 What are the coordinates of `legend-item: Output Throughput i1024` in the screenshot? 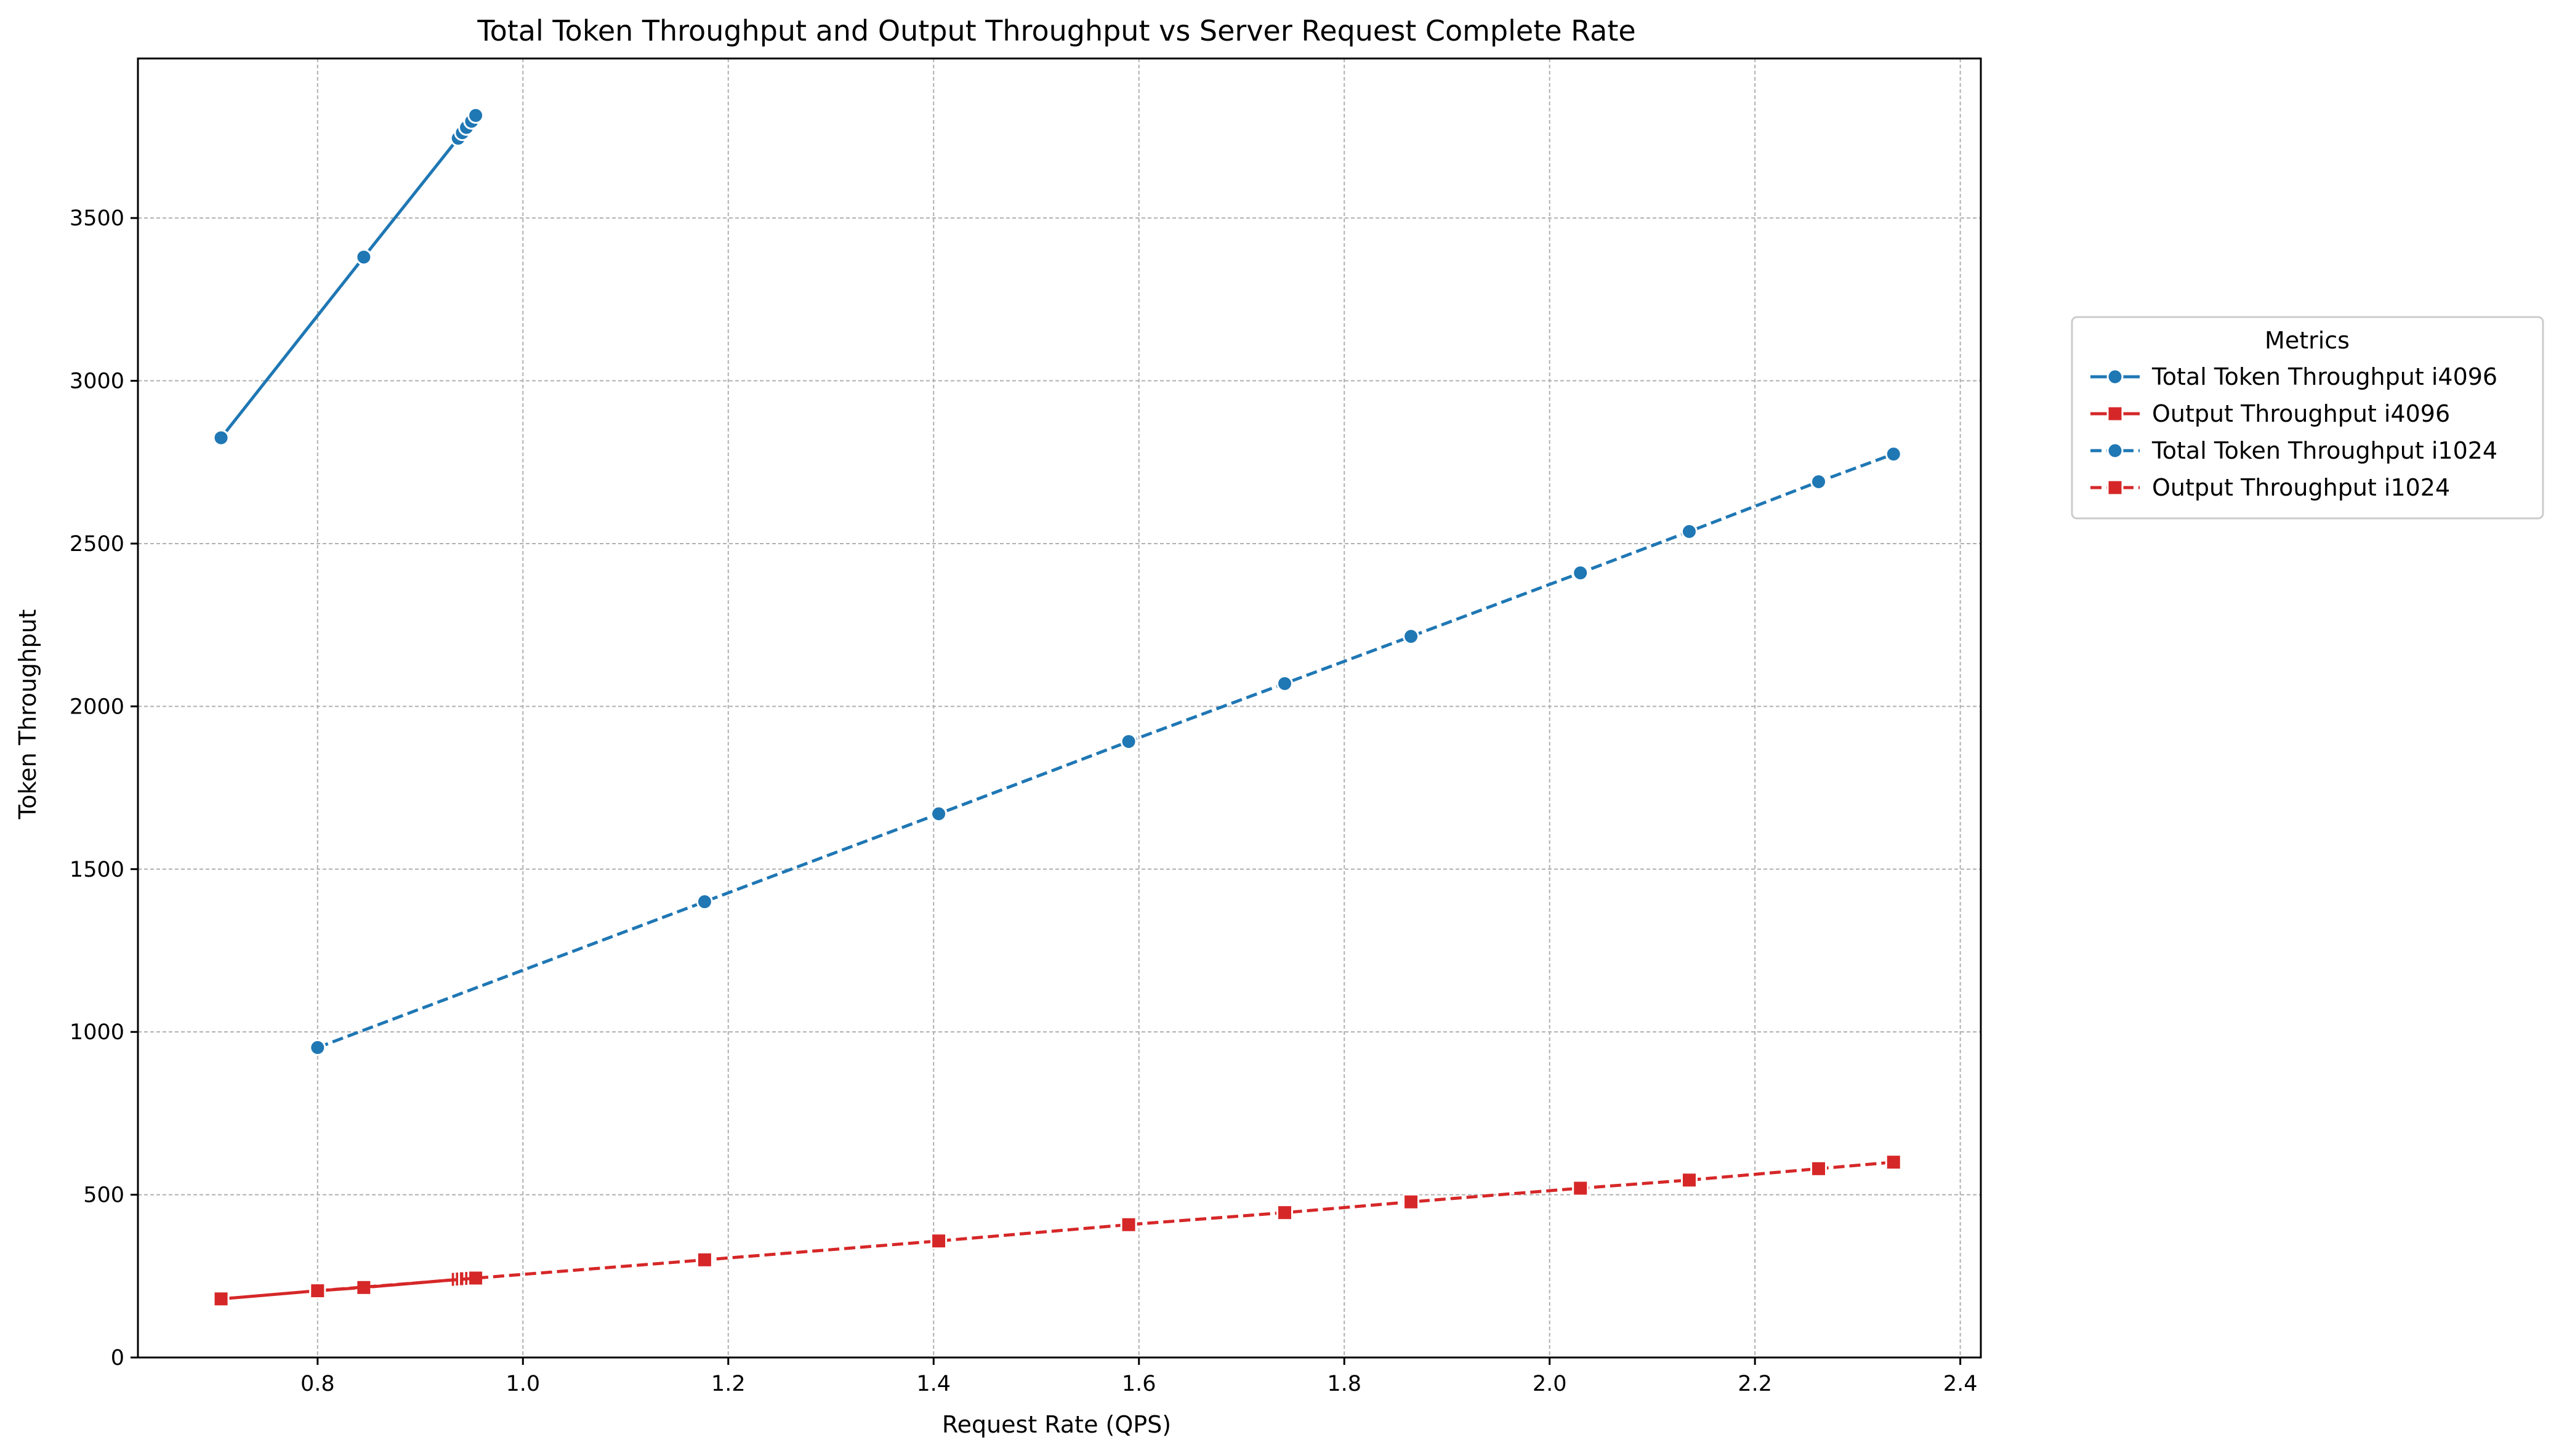 It's located at (2270, 487).